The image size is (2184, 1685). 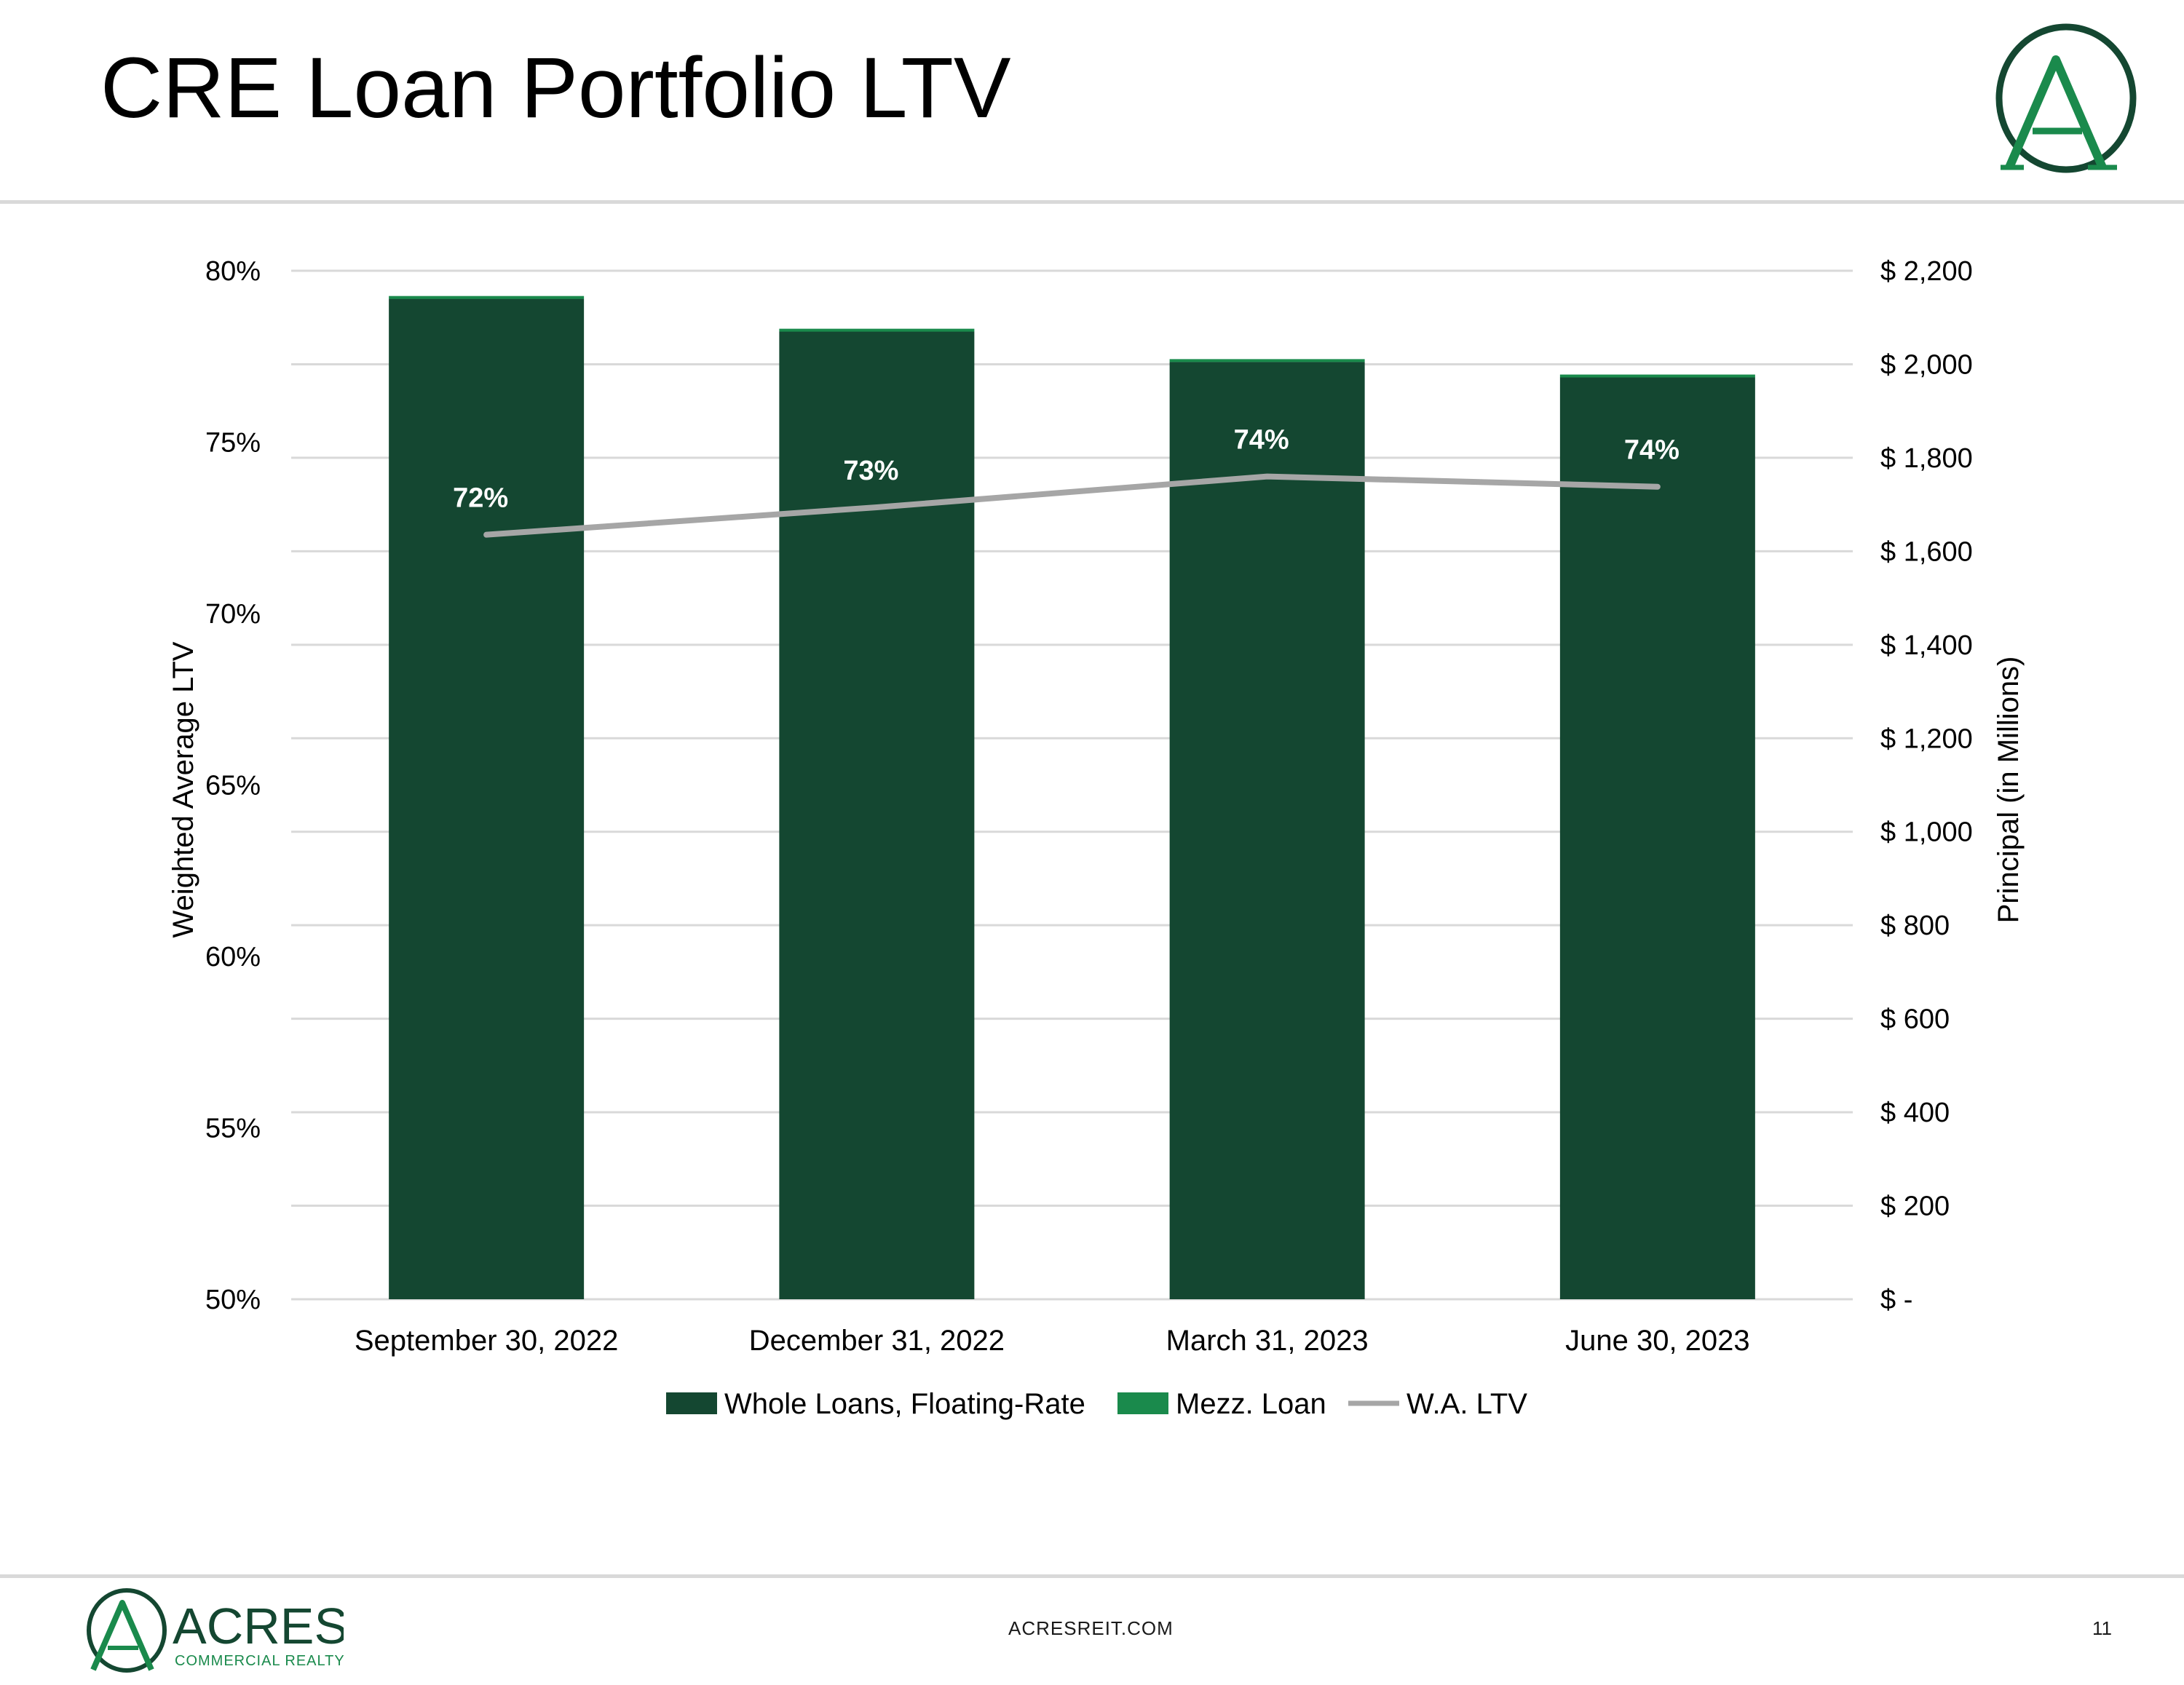 I want to click on y-left-tick-label: 55%, so click(x=233, y=1129).